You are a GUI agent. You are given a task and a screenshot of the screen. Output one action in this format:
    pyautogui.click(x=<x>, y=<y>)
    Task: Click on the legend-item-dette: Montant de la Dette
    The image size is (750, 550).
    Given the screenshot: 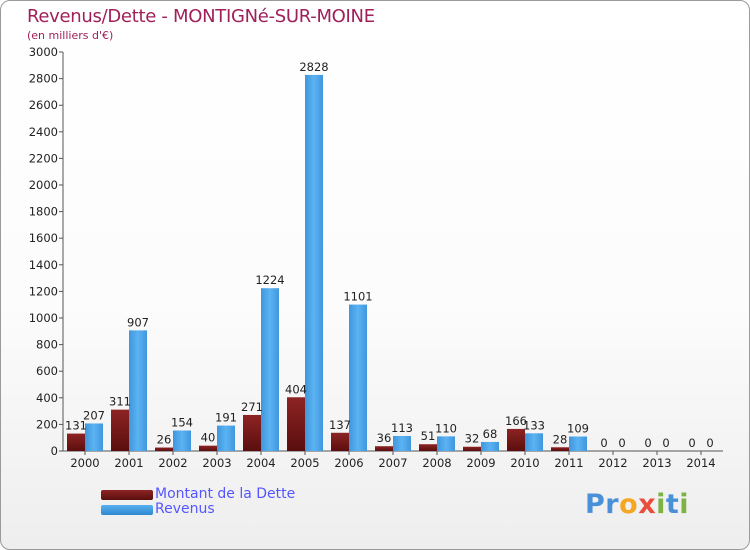 What is the action you would take?
    pyautogui.click(x=198, y=494)
    